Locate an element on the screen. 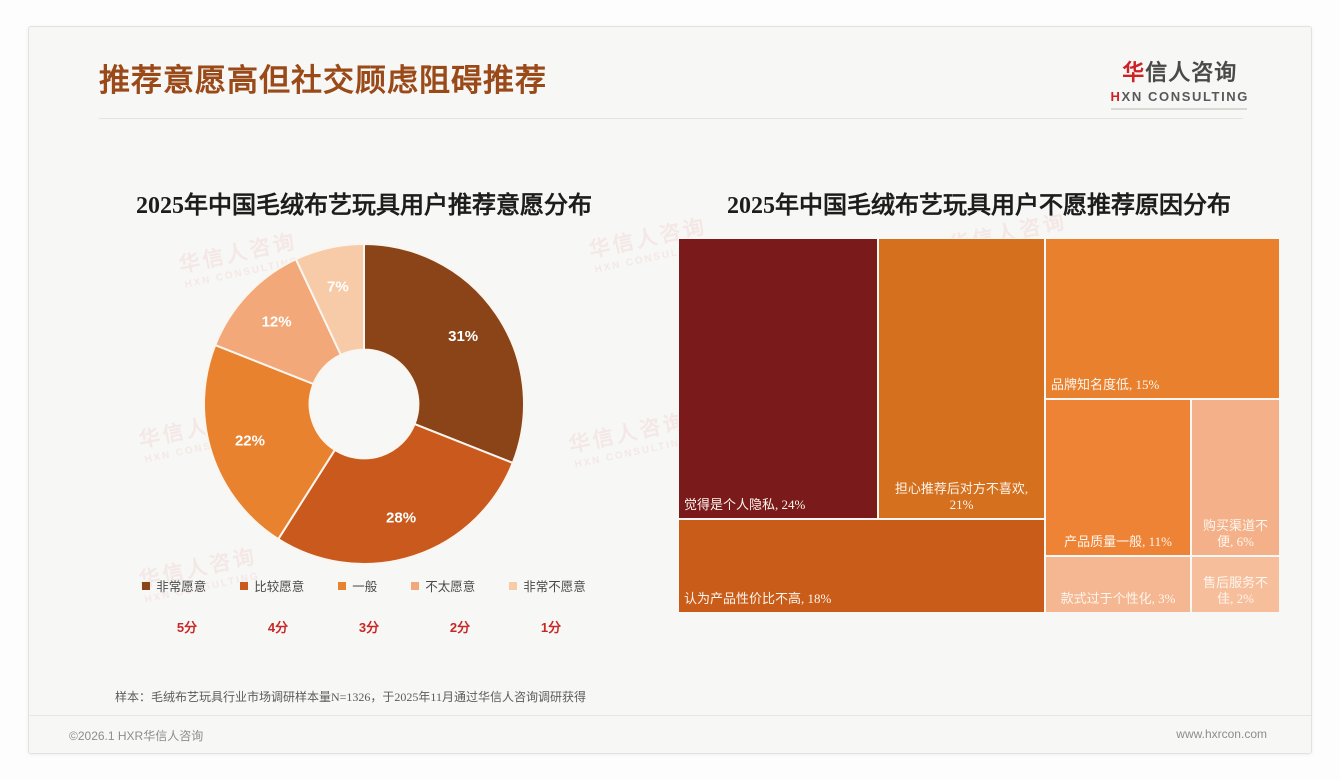 The height and width of the screenshot is (780, 1340). legend-label: 非常不愿意 is located at coordinates (554, 587).